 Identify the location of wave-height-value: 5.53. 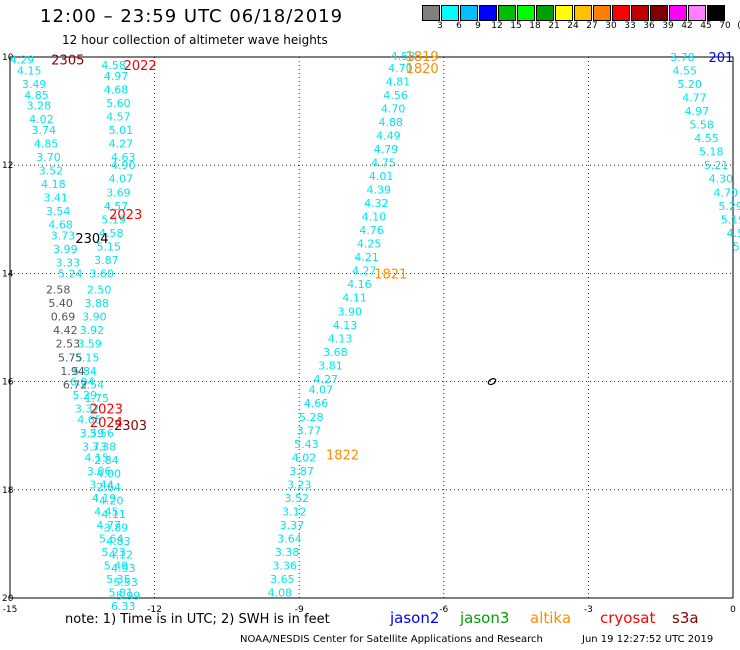
(125, 582).